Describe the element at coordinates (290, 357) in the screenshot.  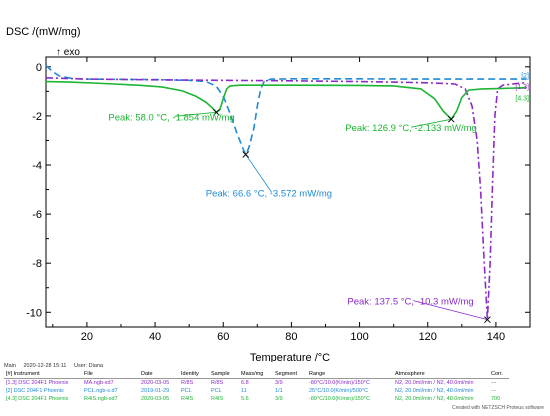
I see `x-axis-title: Temperature /°C` at that location.